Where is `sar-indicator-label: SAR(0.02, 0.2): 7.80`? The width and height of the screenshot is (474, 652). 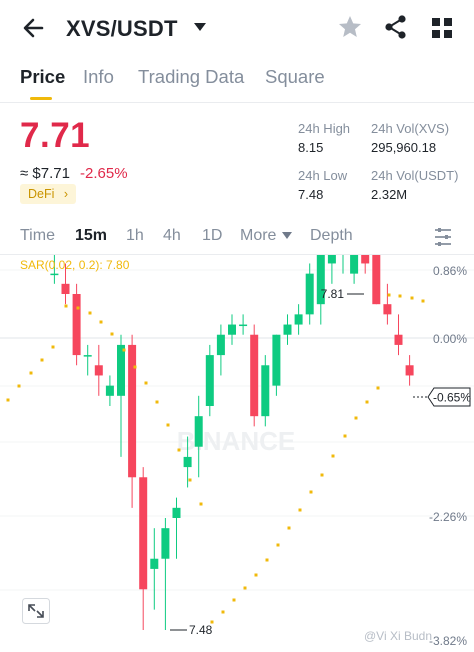
sar-indicator-label: SAR(0.02, 0.2): 7.80 is located at coordinates (75, 265).